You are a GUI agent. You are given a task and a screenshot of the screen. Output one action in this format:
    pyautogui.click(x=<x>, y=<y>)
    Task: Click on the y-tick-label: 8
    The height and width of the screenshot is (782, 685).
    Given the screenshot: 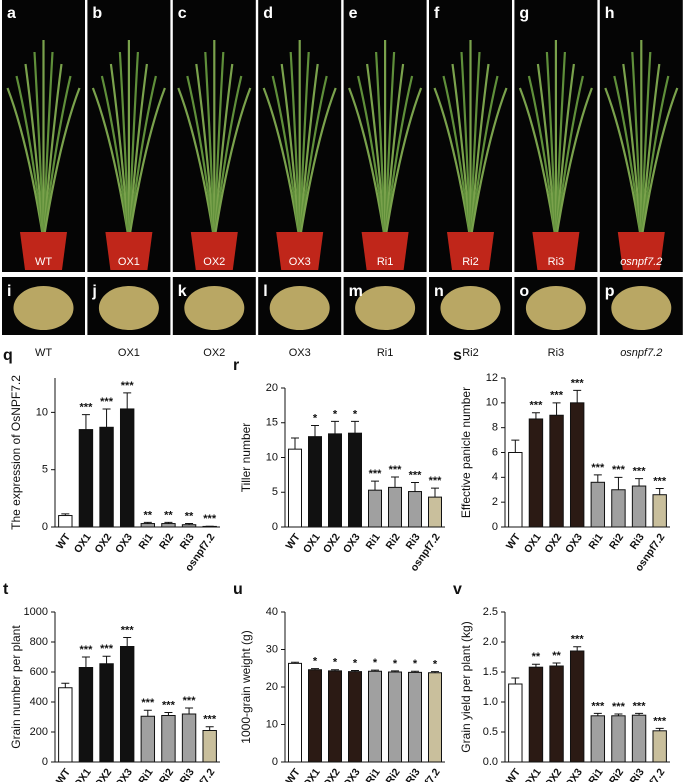 What is the action you would take?
    pyautogui.click(x=495, y=428)
    